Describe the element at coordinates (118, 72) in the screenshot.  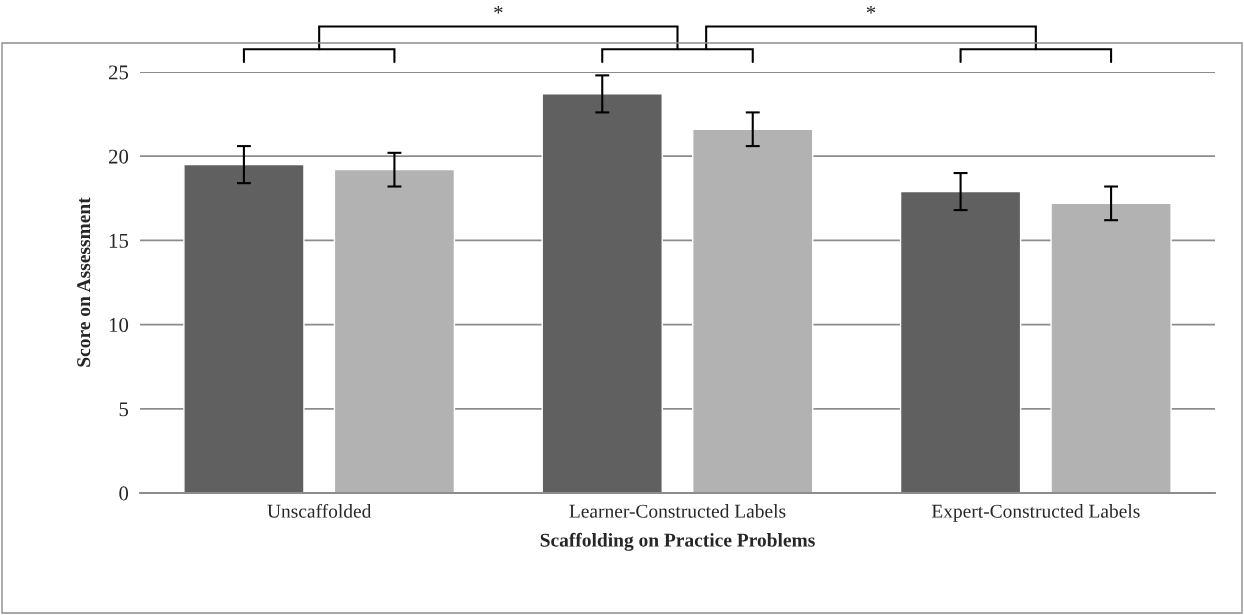
I see `y-tick-label: 25` at that location.